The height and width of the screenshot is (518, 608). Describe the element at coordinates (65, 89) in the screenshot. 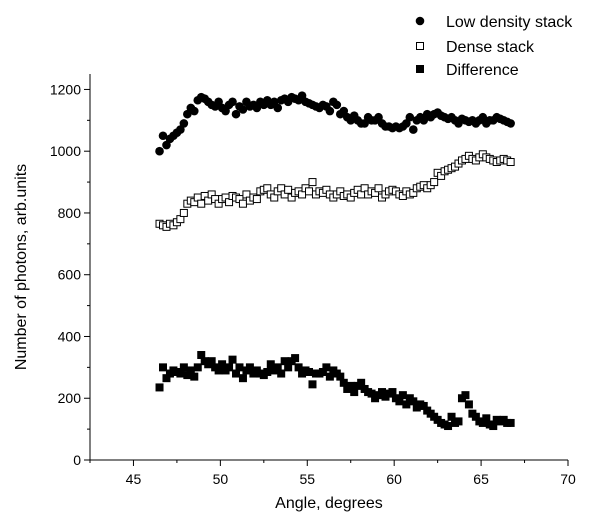

I see `y-tick-label: 1200` at that location.